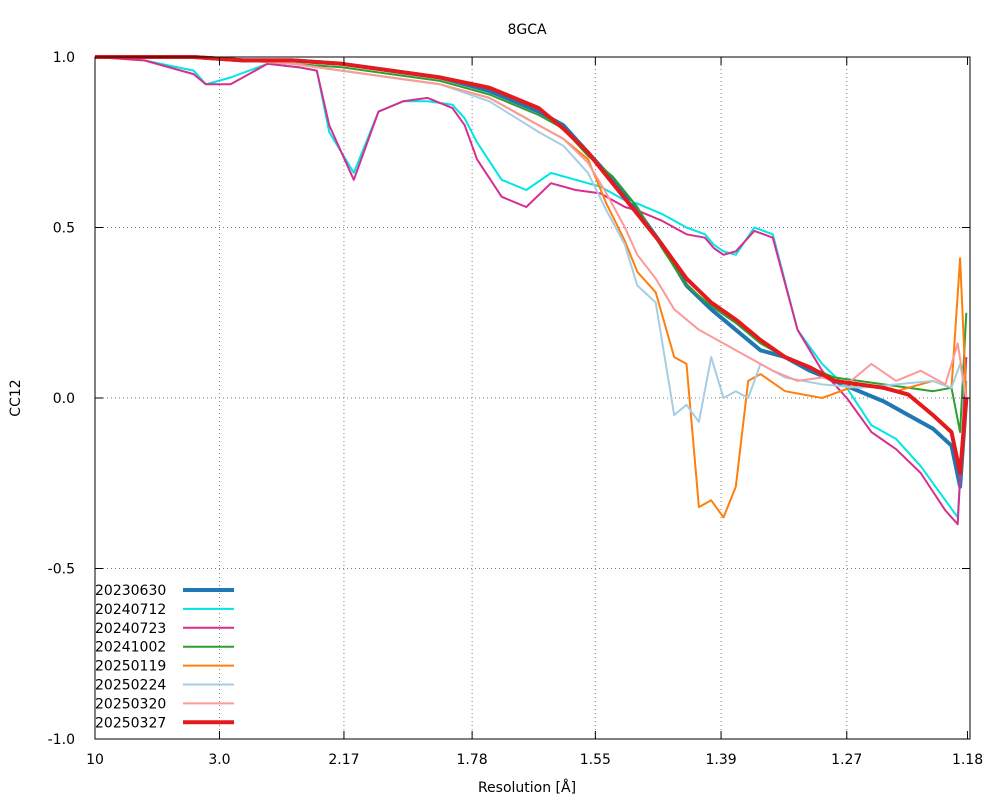 The width and height of the screenshot is (1000, 800). I want to click on x-tick-label: 1.39, so click(720, 760).